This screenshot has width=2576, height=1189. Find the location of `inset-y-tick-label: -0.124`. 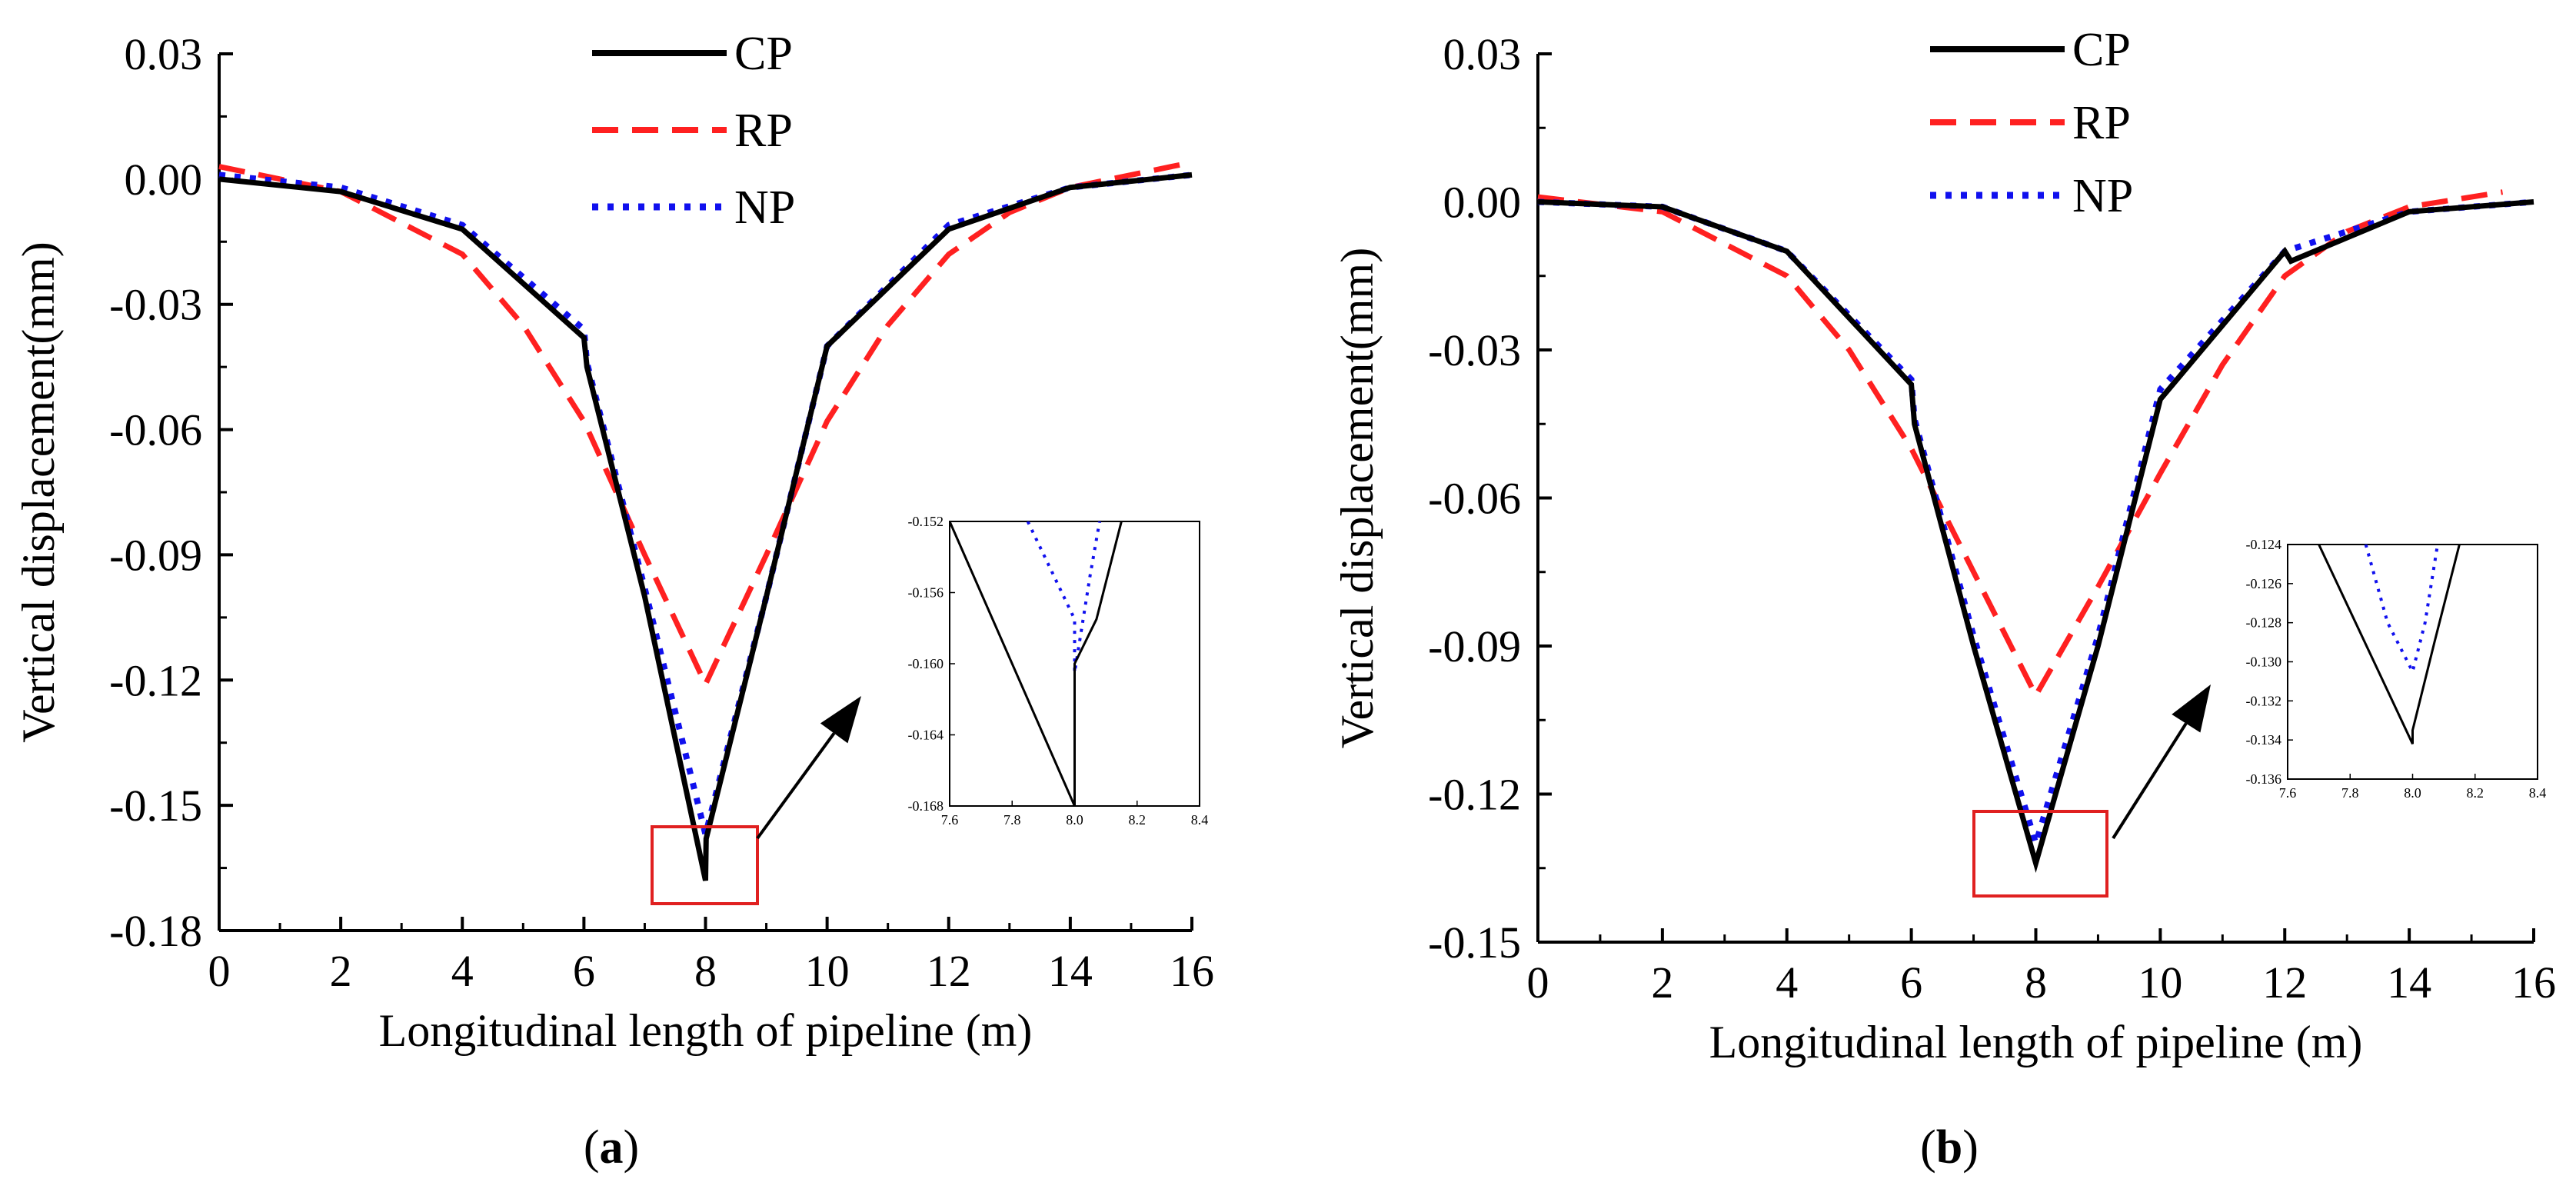

inset-y-tick-label: -0.124 is located at coordinates (2264, 544).